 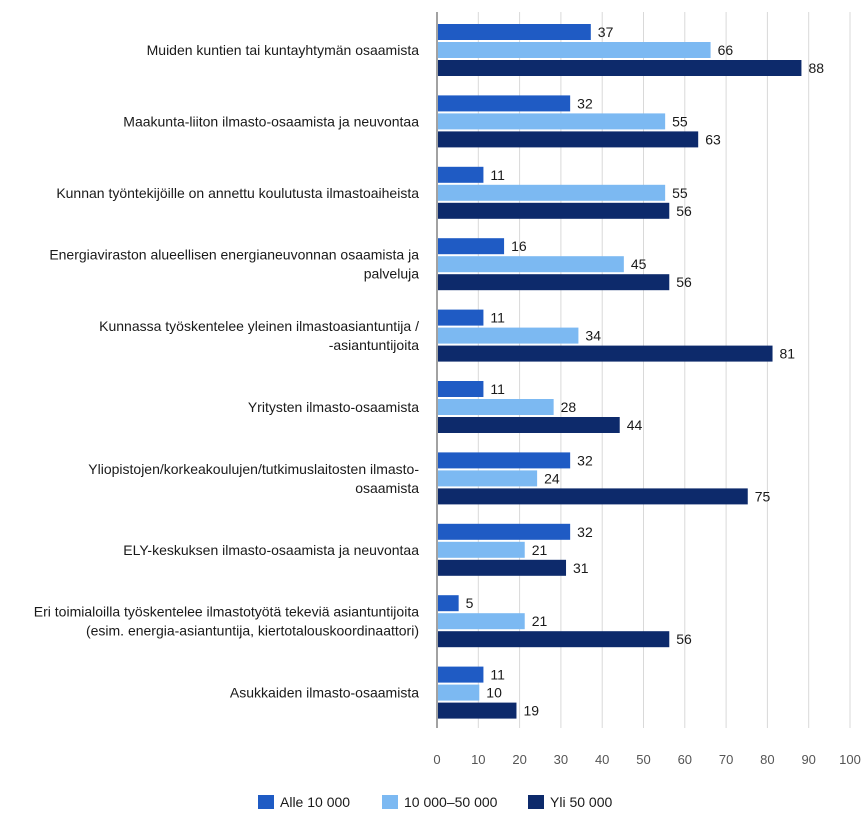 I want to click on x-tick-label: 20, so click(x=519, y=759).